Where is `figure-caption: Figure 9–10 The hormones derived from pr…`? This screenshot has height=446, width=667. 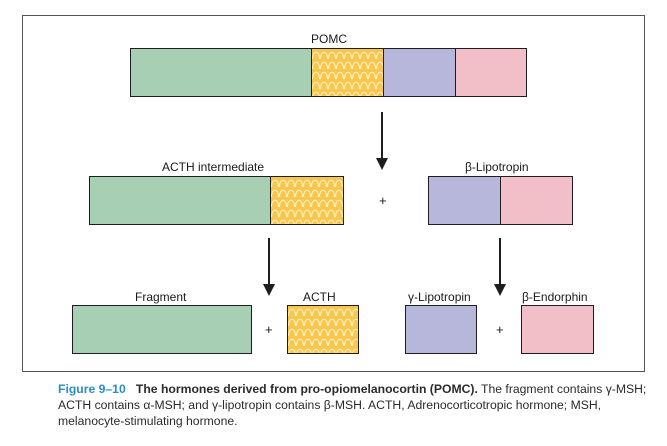
figure-caption: Figure 9–10 The hormones derived from pr… is located at coordinates (354, 405).